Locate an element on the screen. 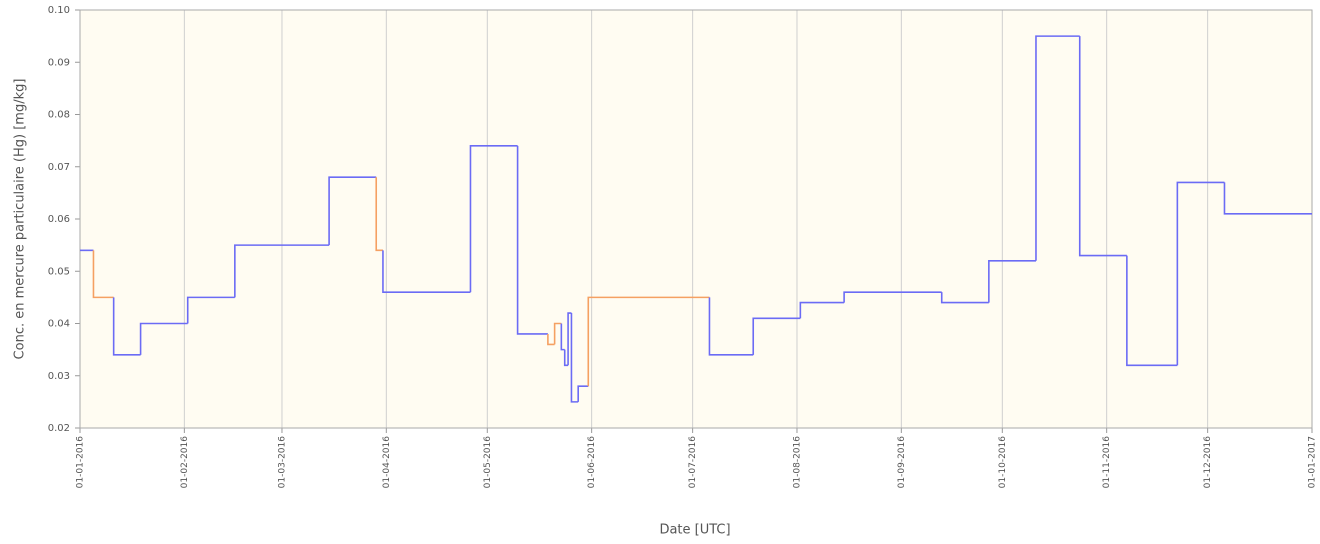 Image resolution: width=1320 pixels, height=544 pixels. y-tick-label: 0.02 is located at coordinates (59, 428).